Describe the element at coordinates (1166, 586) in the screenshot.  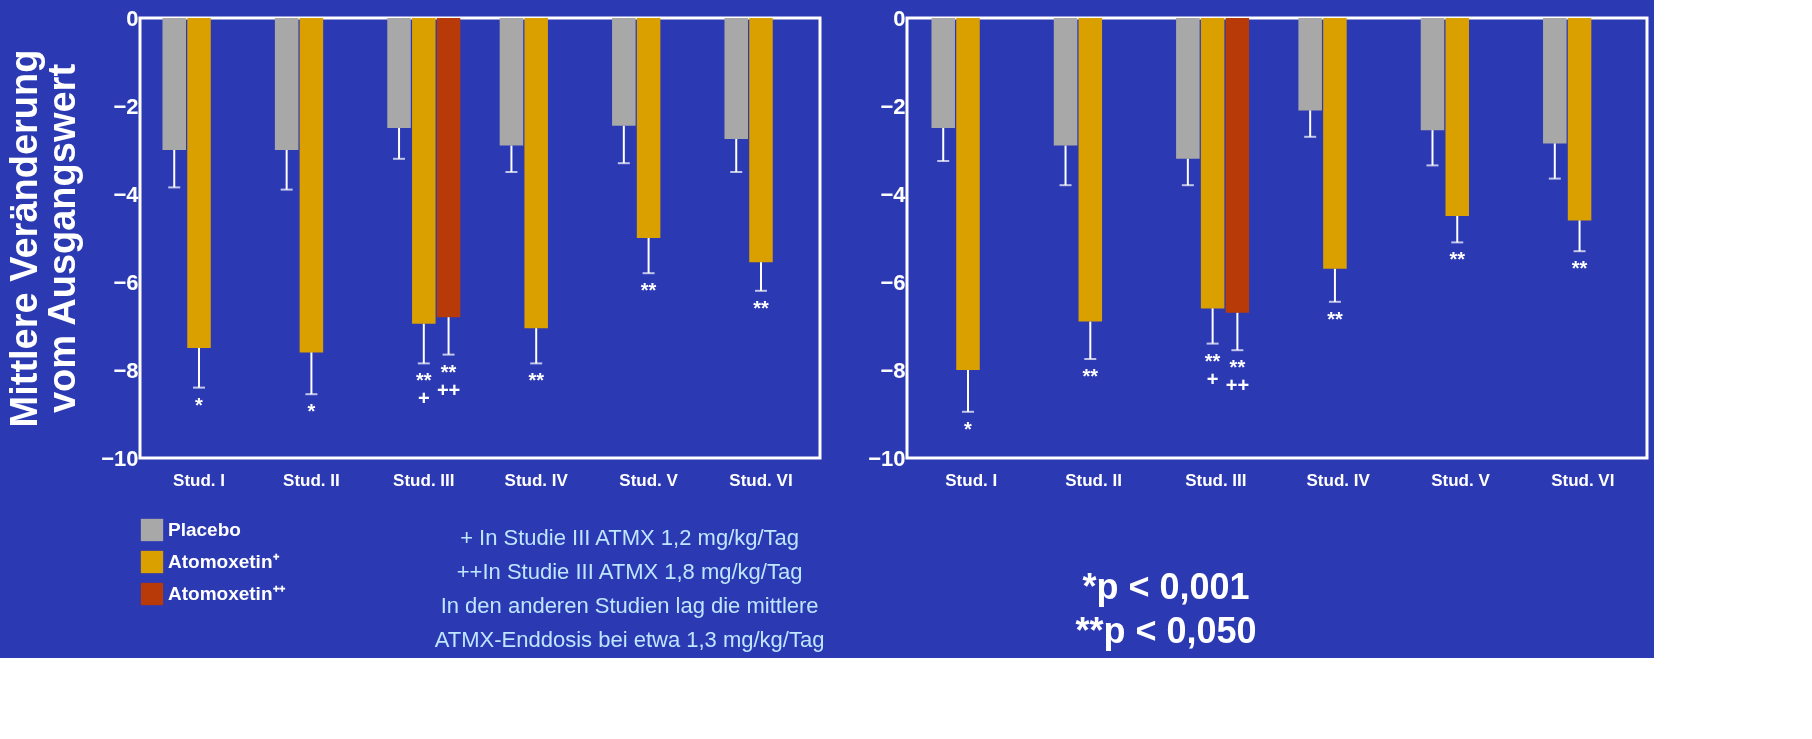
I see `text: *p < 0,001` at that location.